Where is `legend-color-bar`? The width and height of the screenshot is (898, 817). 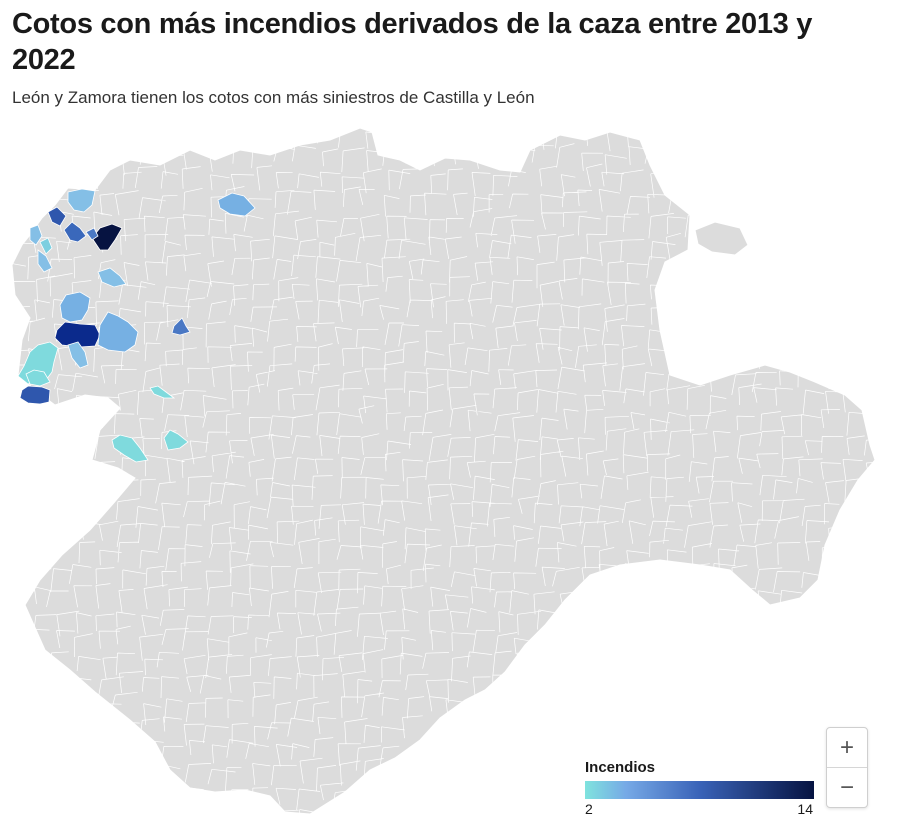
legend-color-bar is located at coordinates (699, 790).